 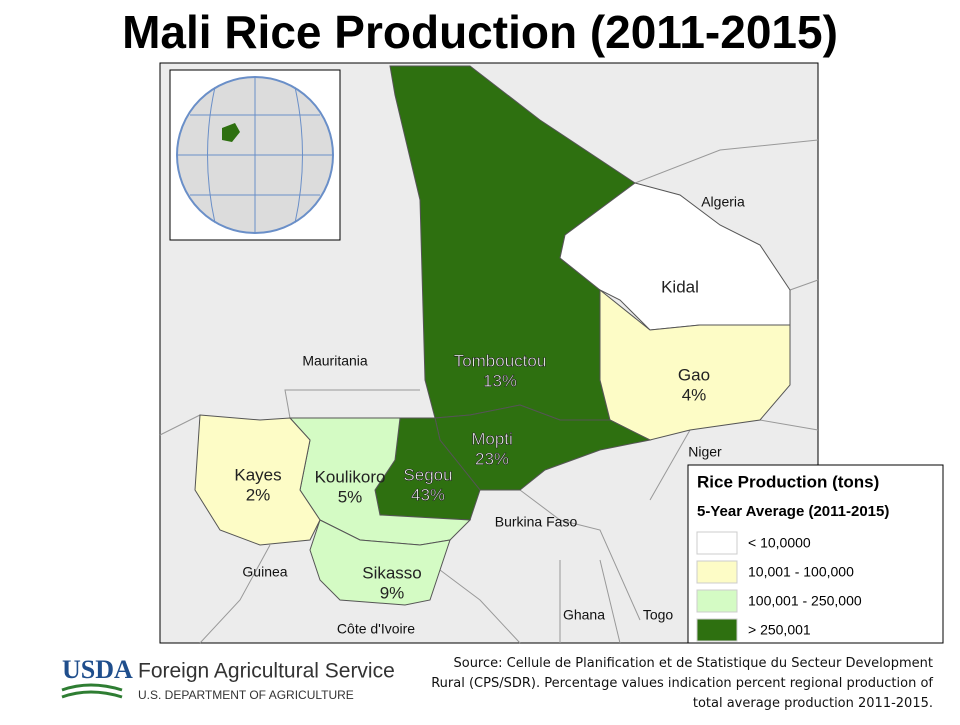 What do you see at coordinates (427, 474) in the screenshot?
I see `region-name: Segou` at bounding box center [427, 474].